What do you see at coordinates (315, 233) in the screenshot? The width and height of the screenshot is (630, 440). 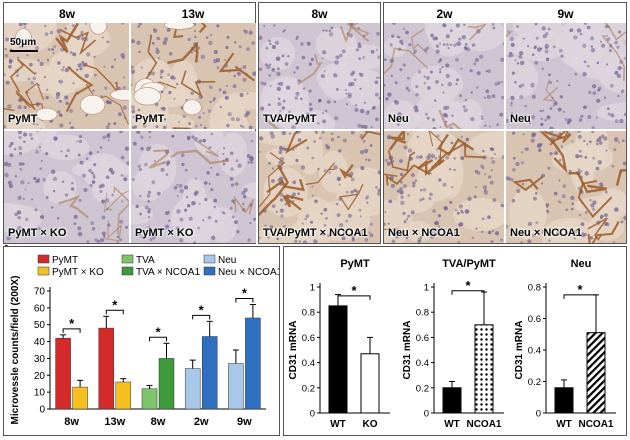 I see `micrograph-label: TVA/PyMT × NCOA1` at bounding box center [315, 233].